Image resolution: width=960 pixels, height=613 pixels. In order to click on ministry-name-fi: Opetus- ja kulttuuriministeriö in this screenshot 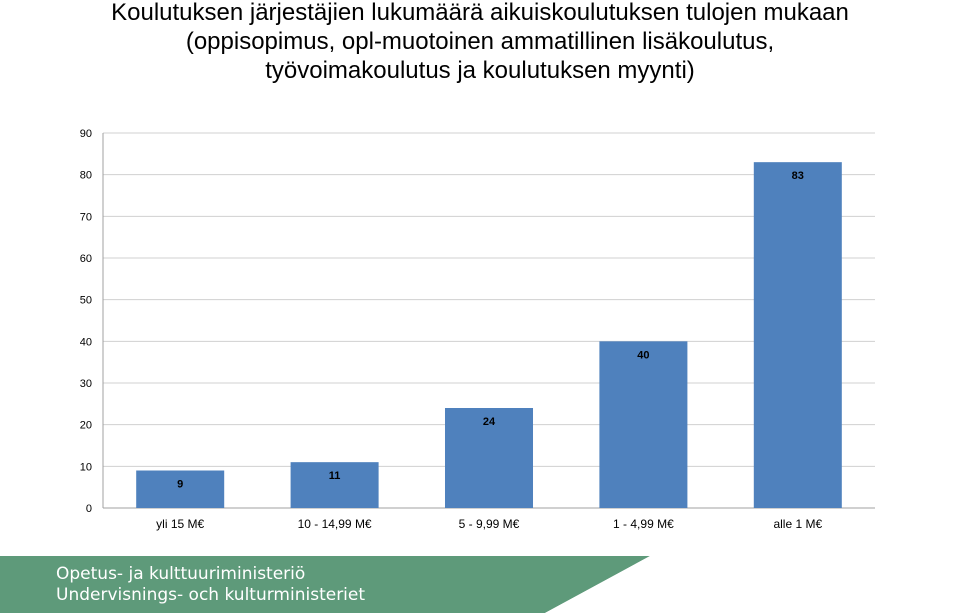, I will do `click(181, 574)`.